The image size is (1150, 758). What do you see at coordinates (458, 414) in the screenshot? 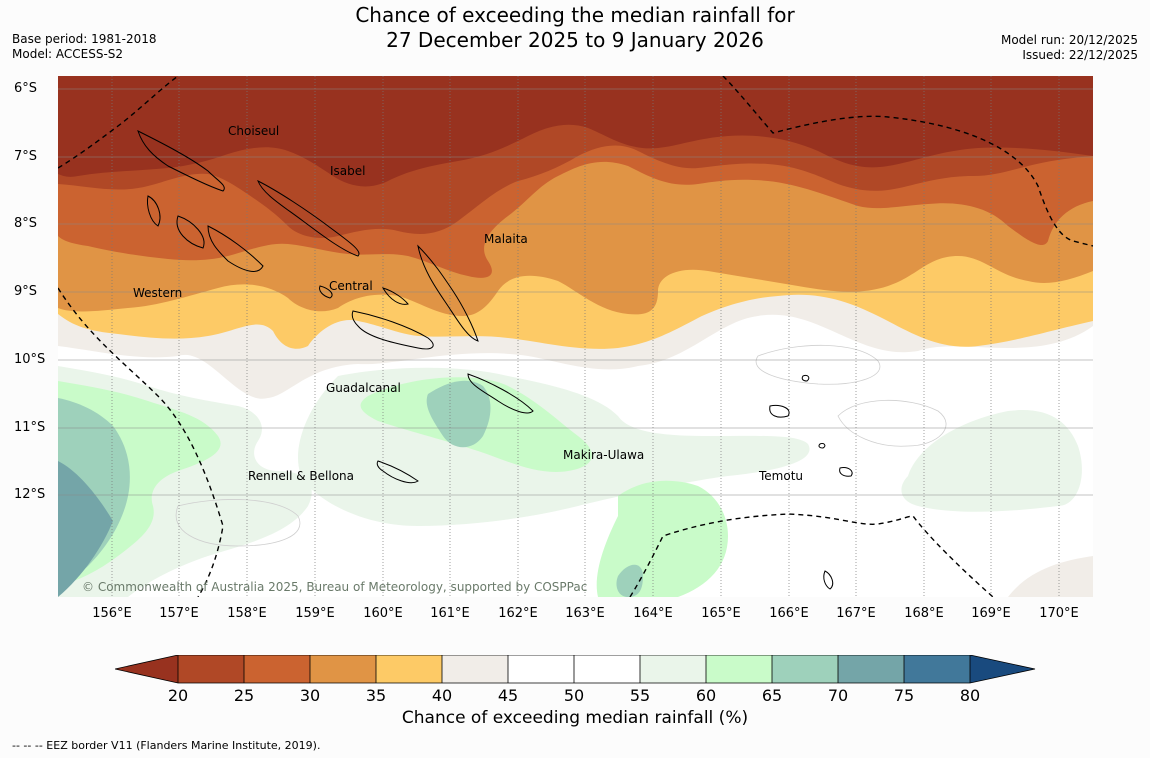
I see `band-65-70-central` at bounding box center [458, 414].